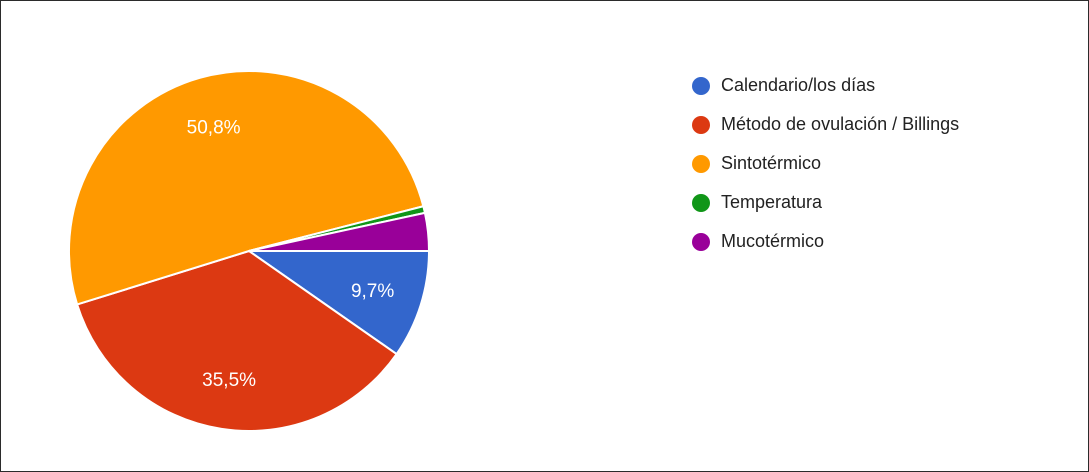 This screenshot has width=1089, height=472. What do you see at coordinates (840, 124) in the screenshot?
I see `legend-label: Método de ovulación / Billings` at bounding box center [840, 124].